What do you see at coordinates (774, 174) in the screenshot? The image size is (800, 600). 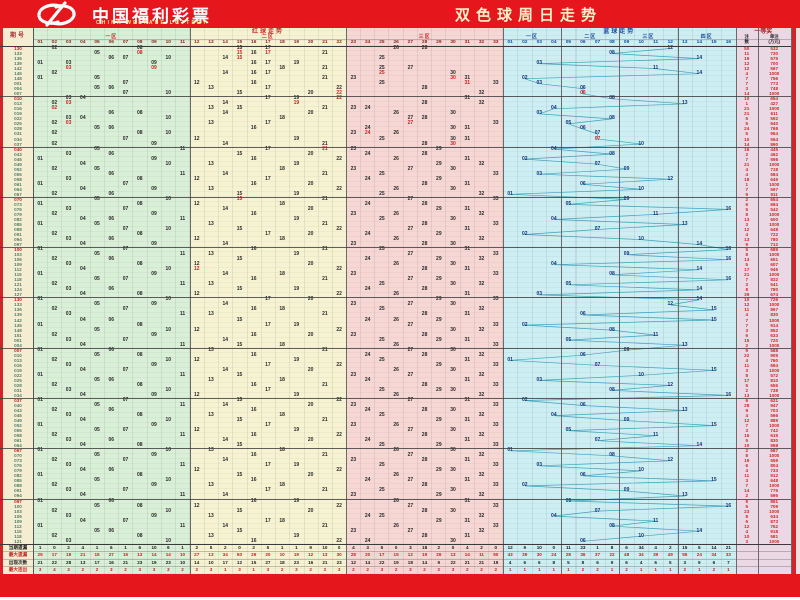 I see `prize-amount-cell: 584` at bounding box center [774, 174].